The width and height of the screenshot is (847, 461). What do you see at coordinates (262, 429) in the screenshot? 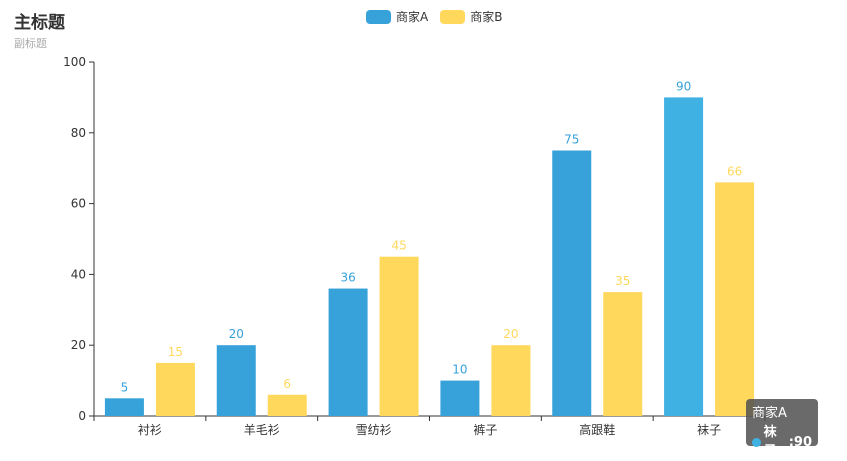
I see `x-tick-label: 羊毛衫` at bounding box center [262, 429].